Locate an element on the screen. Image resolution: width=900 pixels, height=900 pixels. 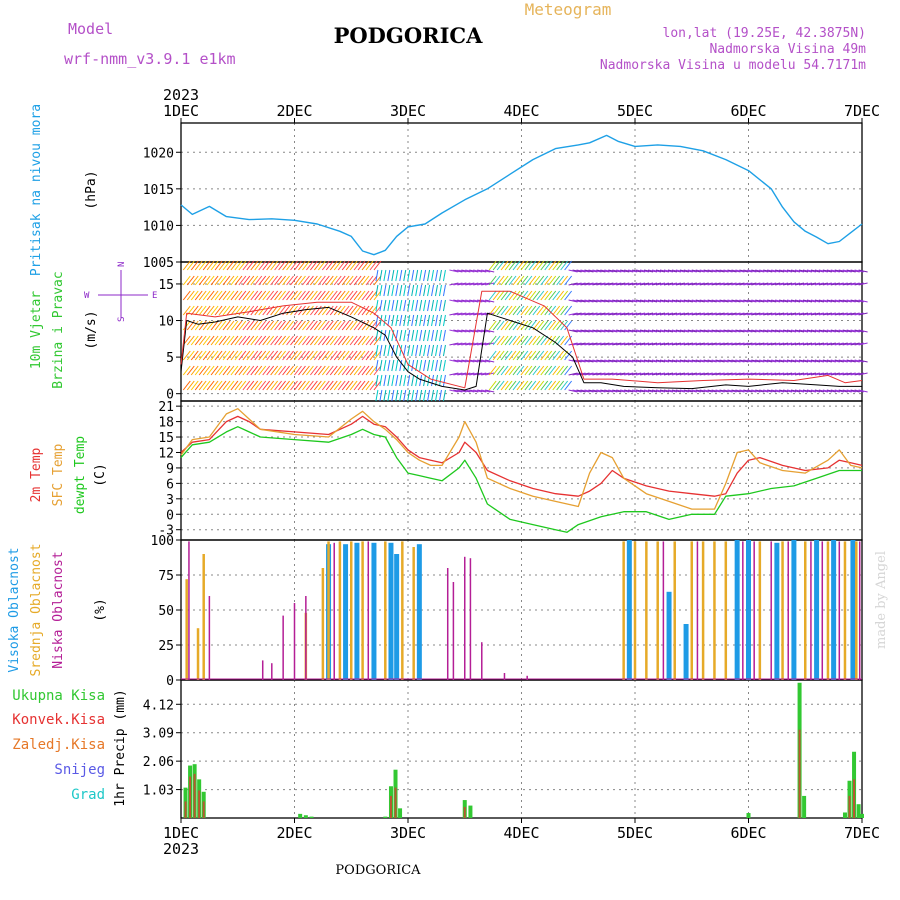
cloud-mid-bar is located at coordinates (340, 610).